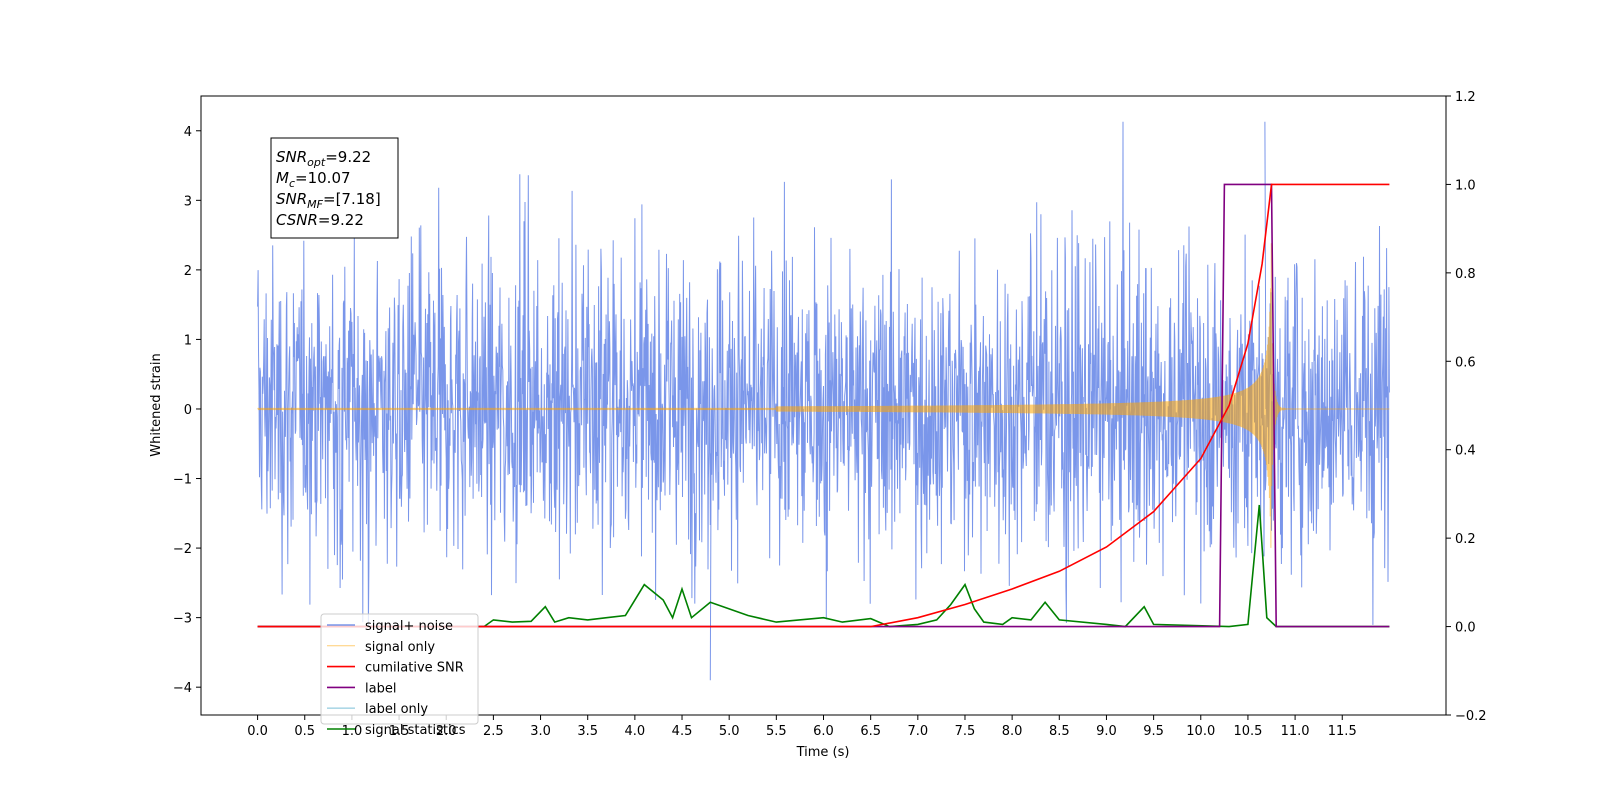 Image resolution: width=1600 pixels, height=800 pixels. What do you see at coordinates (823, 752) in the screenshot?
I see `x-axis-label: Time (s)` at bounding box center [823, 752].